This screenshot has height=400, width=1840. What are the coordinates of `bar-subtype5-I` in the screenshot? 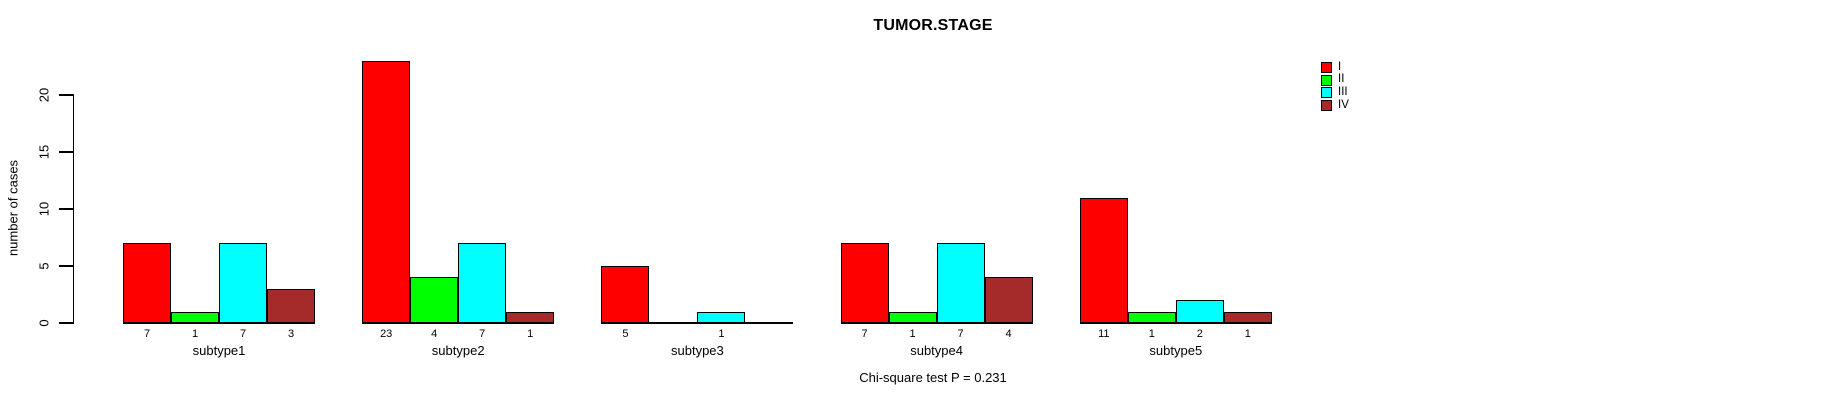 It's located at (1103, 260).